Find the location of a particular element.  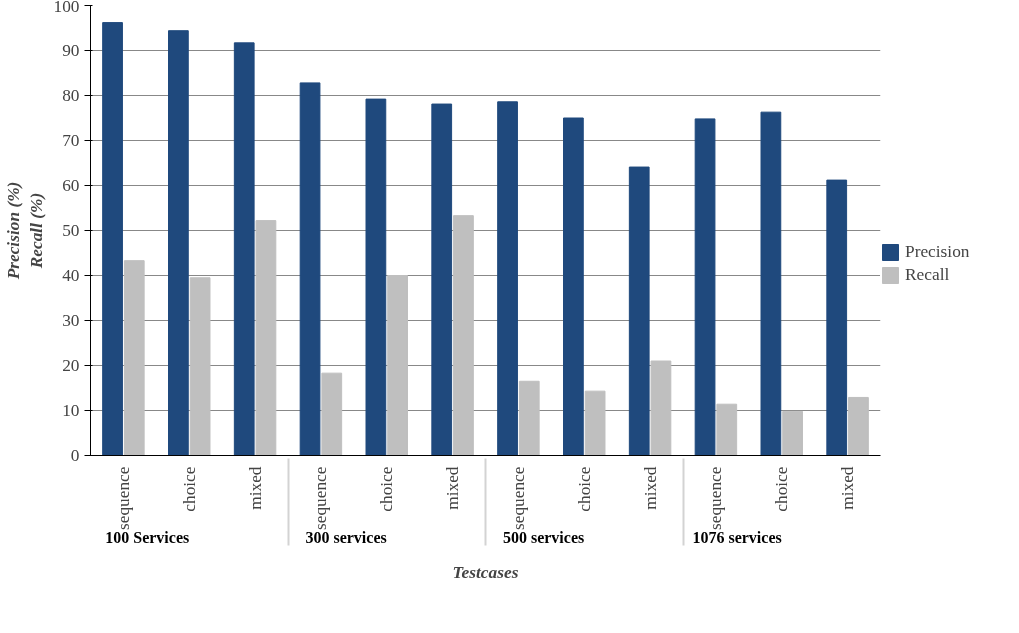

legend-label: Precision is located at coordinates (937, 252).